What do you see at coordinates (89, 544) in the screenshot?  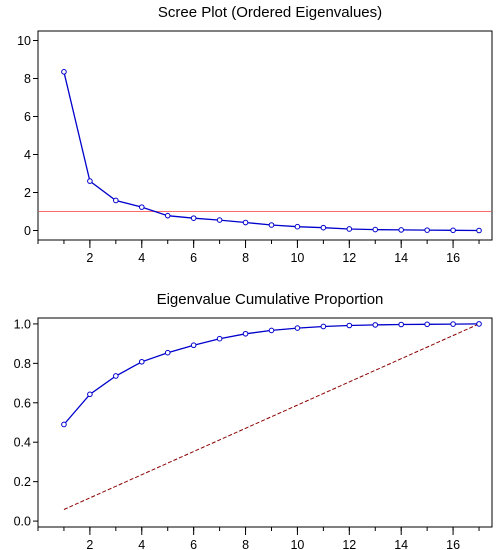 I see `cumulative-x-tick-label: 2` at bounding box center [89, 544].